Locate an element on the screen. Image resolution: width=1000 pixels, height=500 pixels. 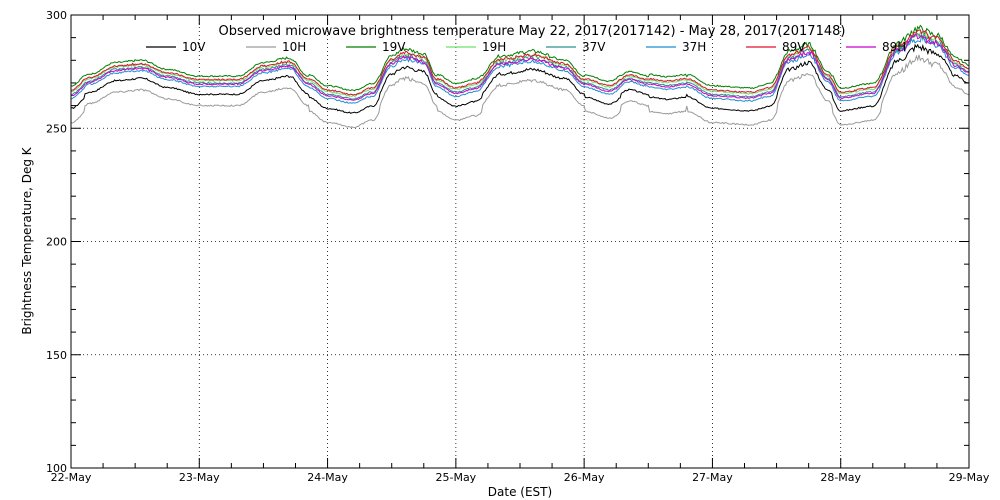
series-line-37h is located at coordinates (520, 69).